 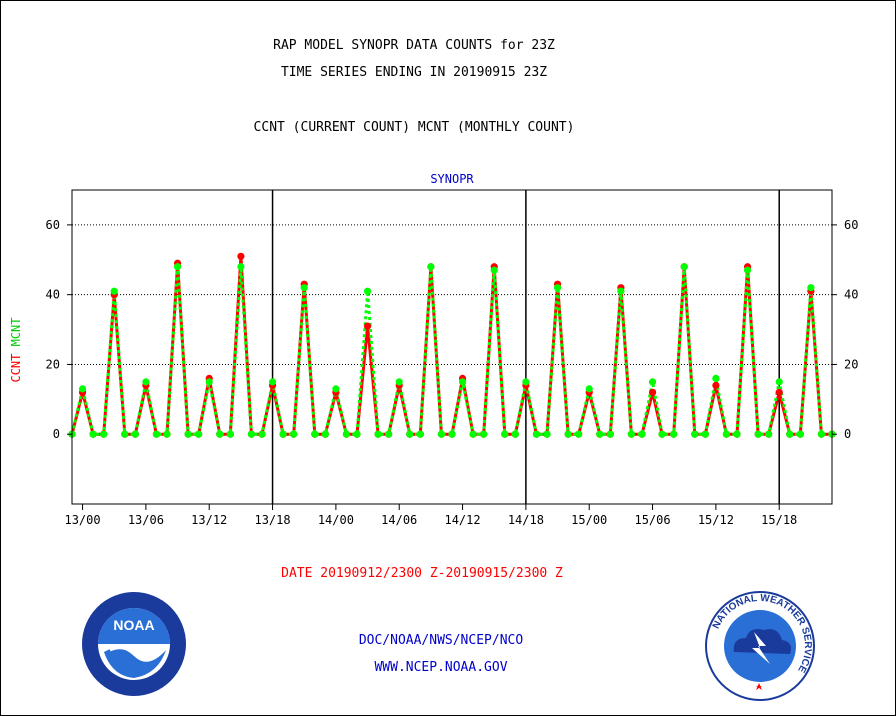 I want to click on xtick-label: 15/00, so click(x=589, y=520).